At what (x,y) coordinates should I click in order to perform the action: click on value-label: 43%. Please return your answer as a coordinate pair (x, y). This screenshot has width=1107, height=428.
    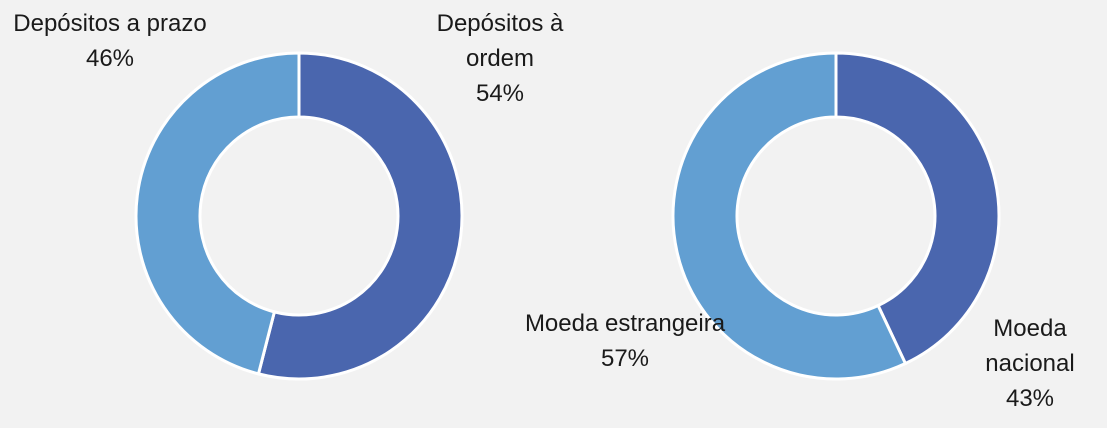
    Looking at the image, I should click on (1030, 398).